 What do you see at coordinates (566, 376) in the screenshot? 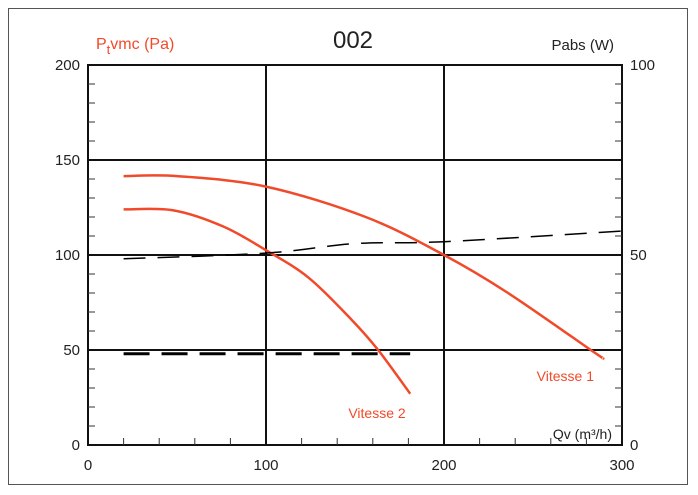
I see `series-label-vitesse-1: Vitesse 1` at bounding box center [566, 376].